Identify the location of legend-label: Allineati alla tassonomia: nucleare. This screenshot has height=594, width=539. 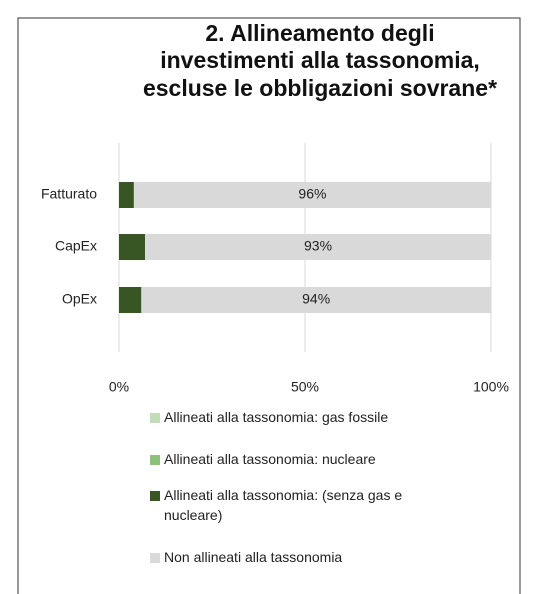
(270, 459).